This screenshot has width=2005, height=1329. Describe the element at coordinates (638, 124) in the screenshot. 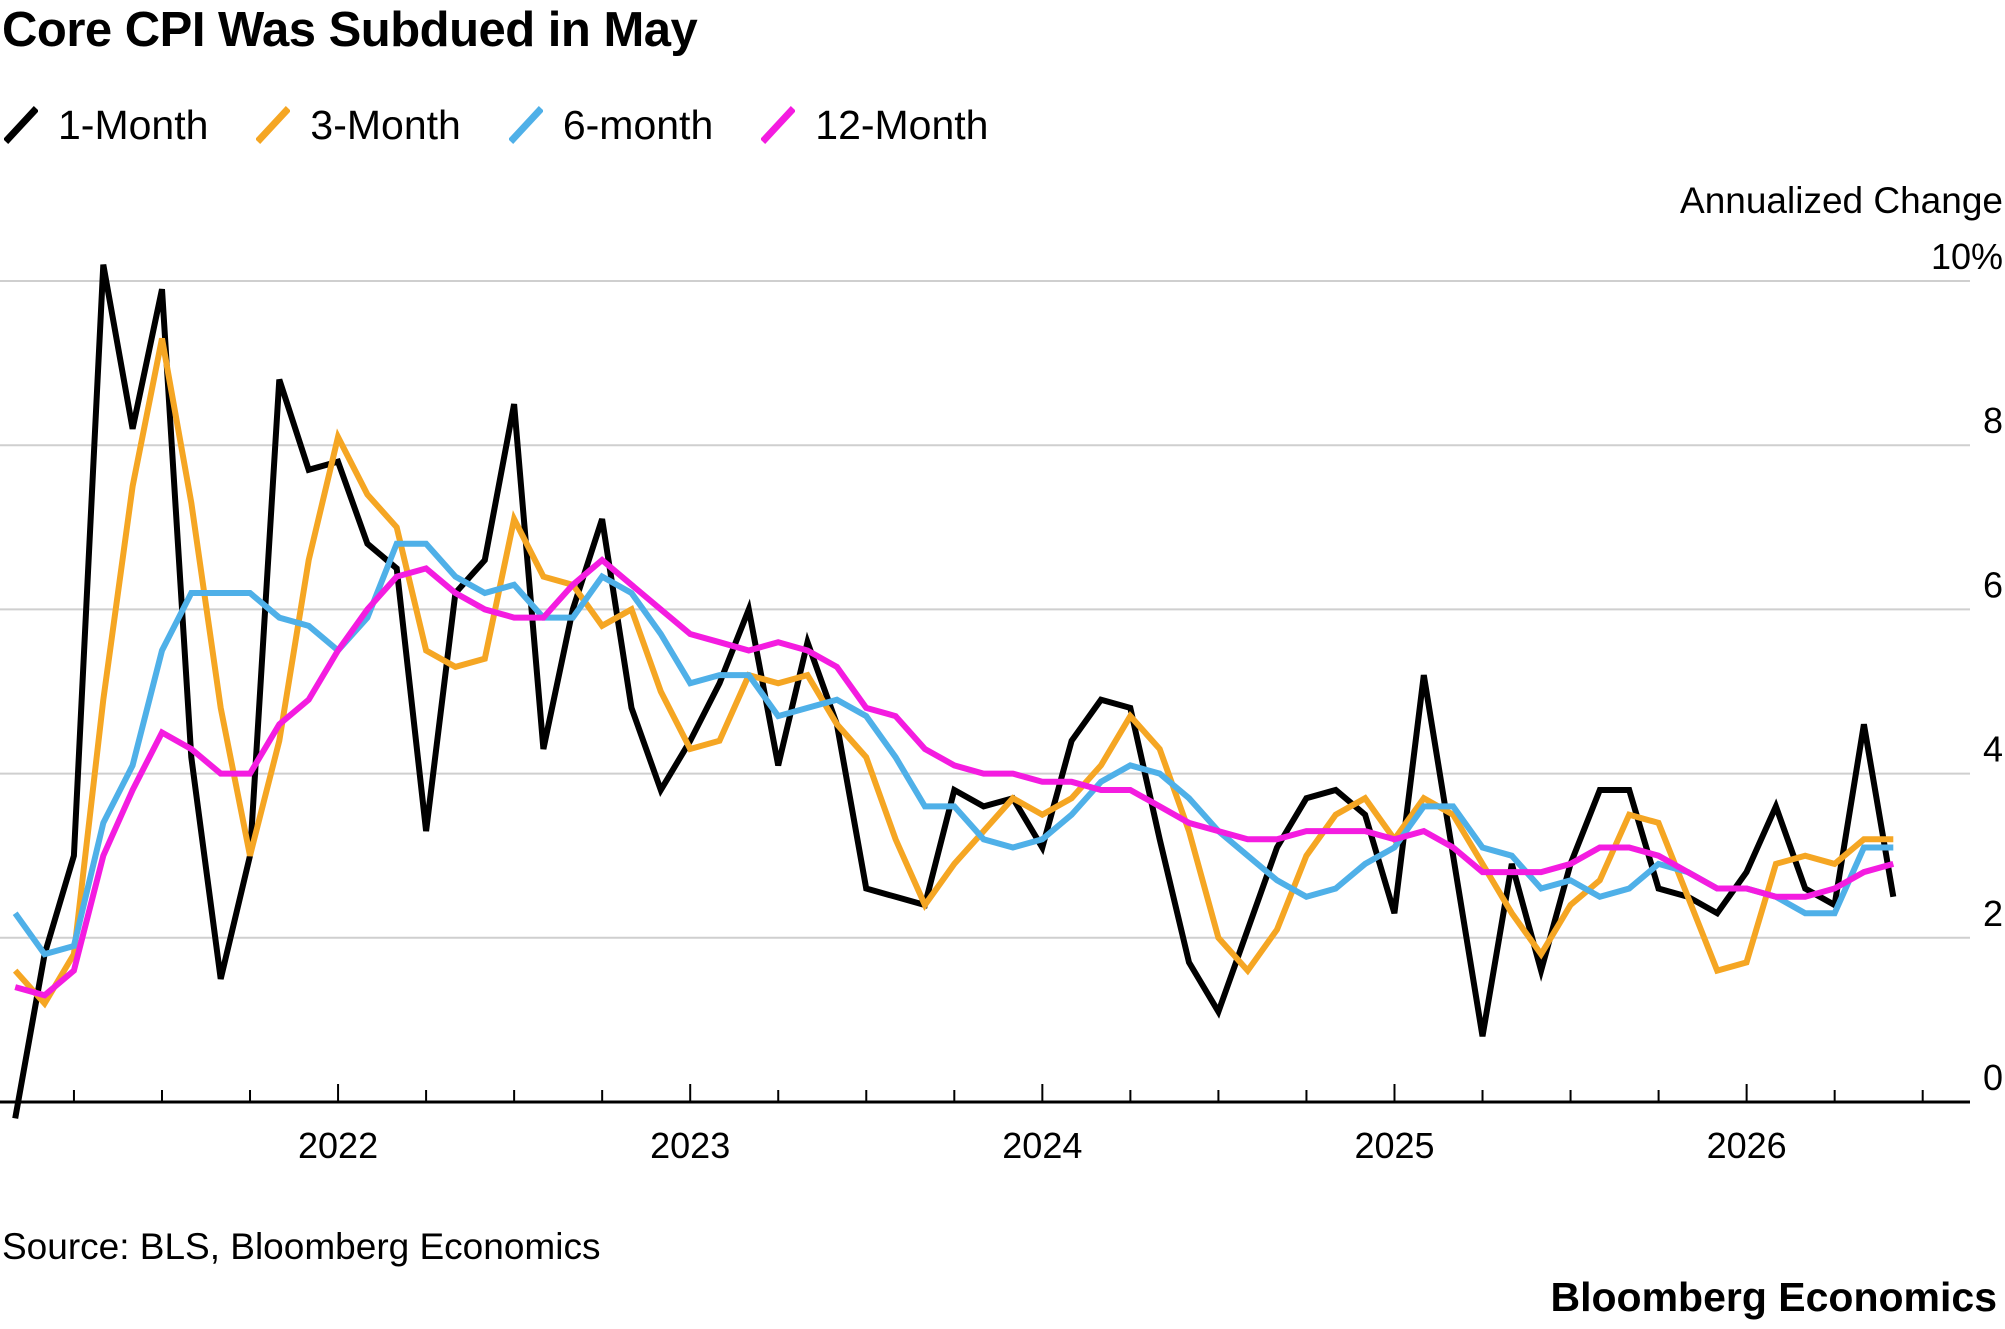

I see `legend-label-6-month: 6-month` at that location.